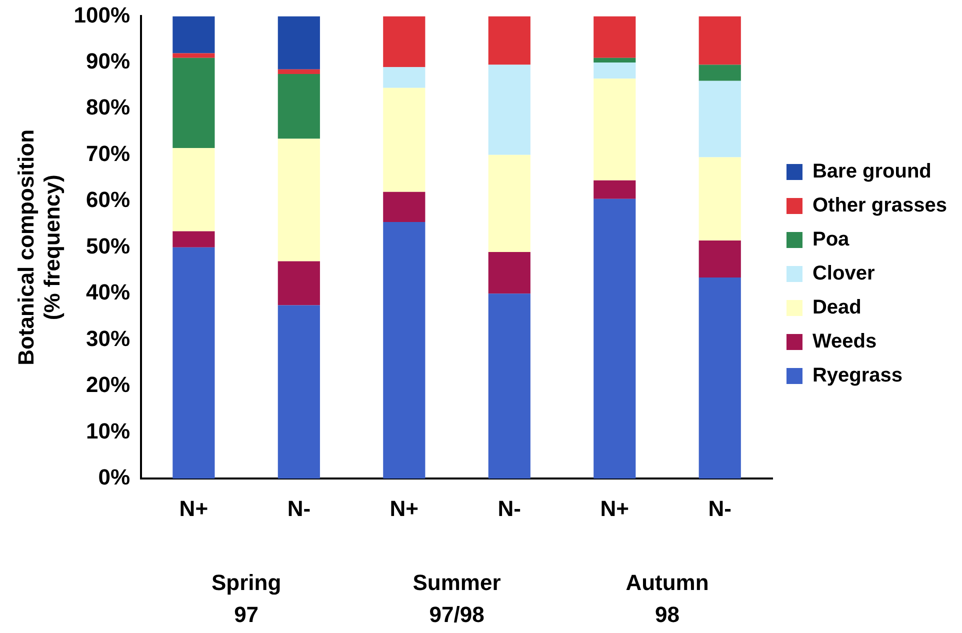 This screenshot has width=962, height=633. What do you see at coordinates (108, 245) in the screenshot?
I see `y-tick-label: 50%` at bounding box center [108, 245].